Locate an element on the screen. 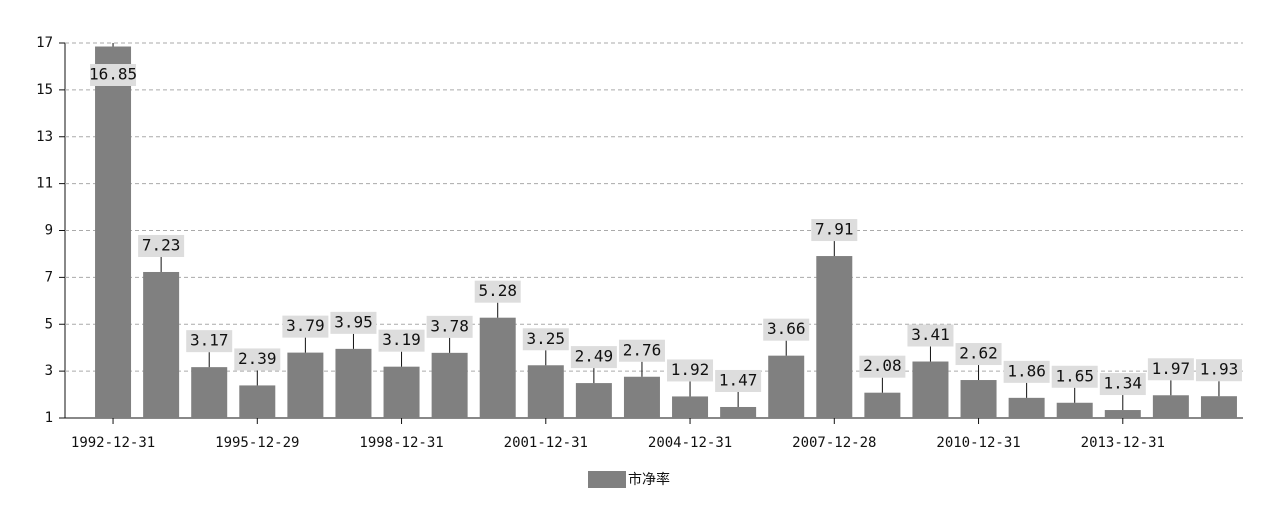 This screenshot has height=516, width=1280. x-tick-label: 2007-12-28 is located at coordinates (834, 443).